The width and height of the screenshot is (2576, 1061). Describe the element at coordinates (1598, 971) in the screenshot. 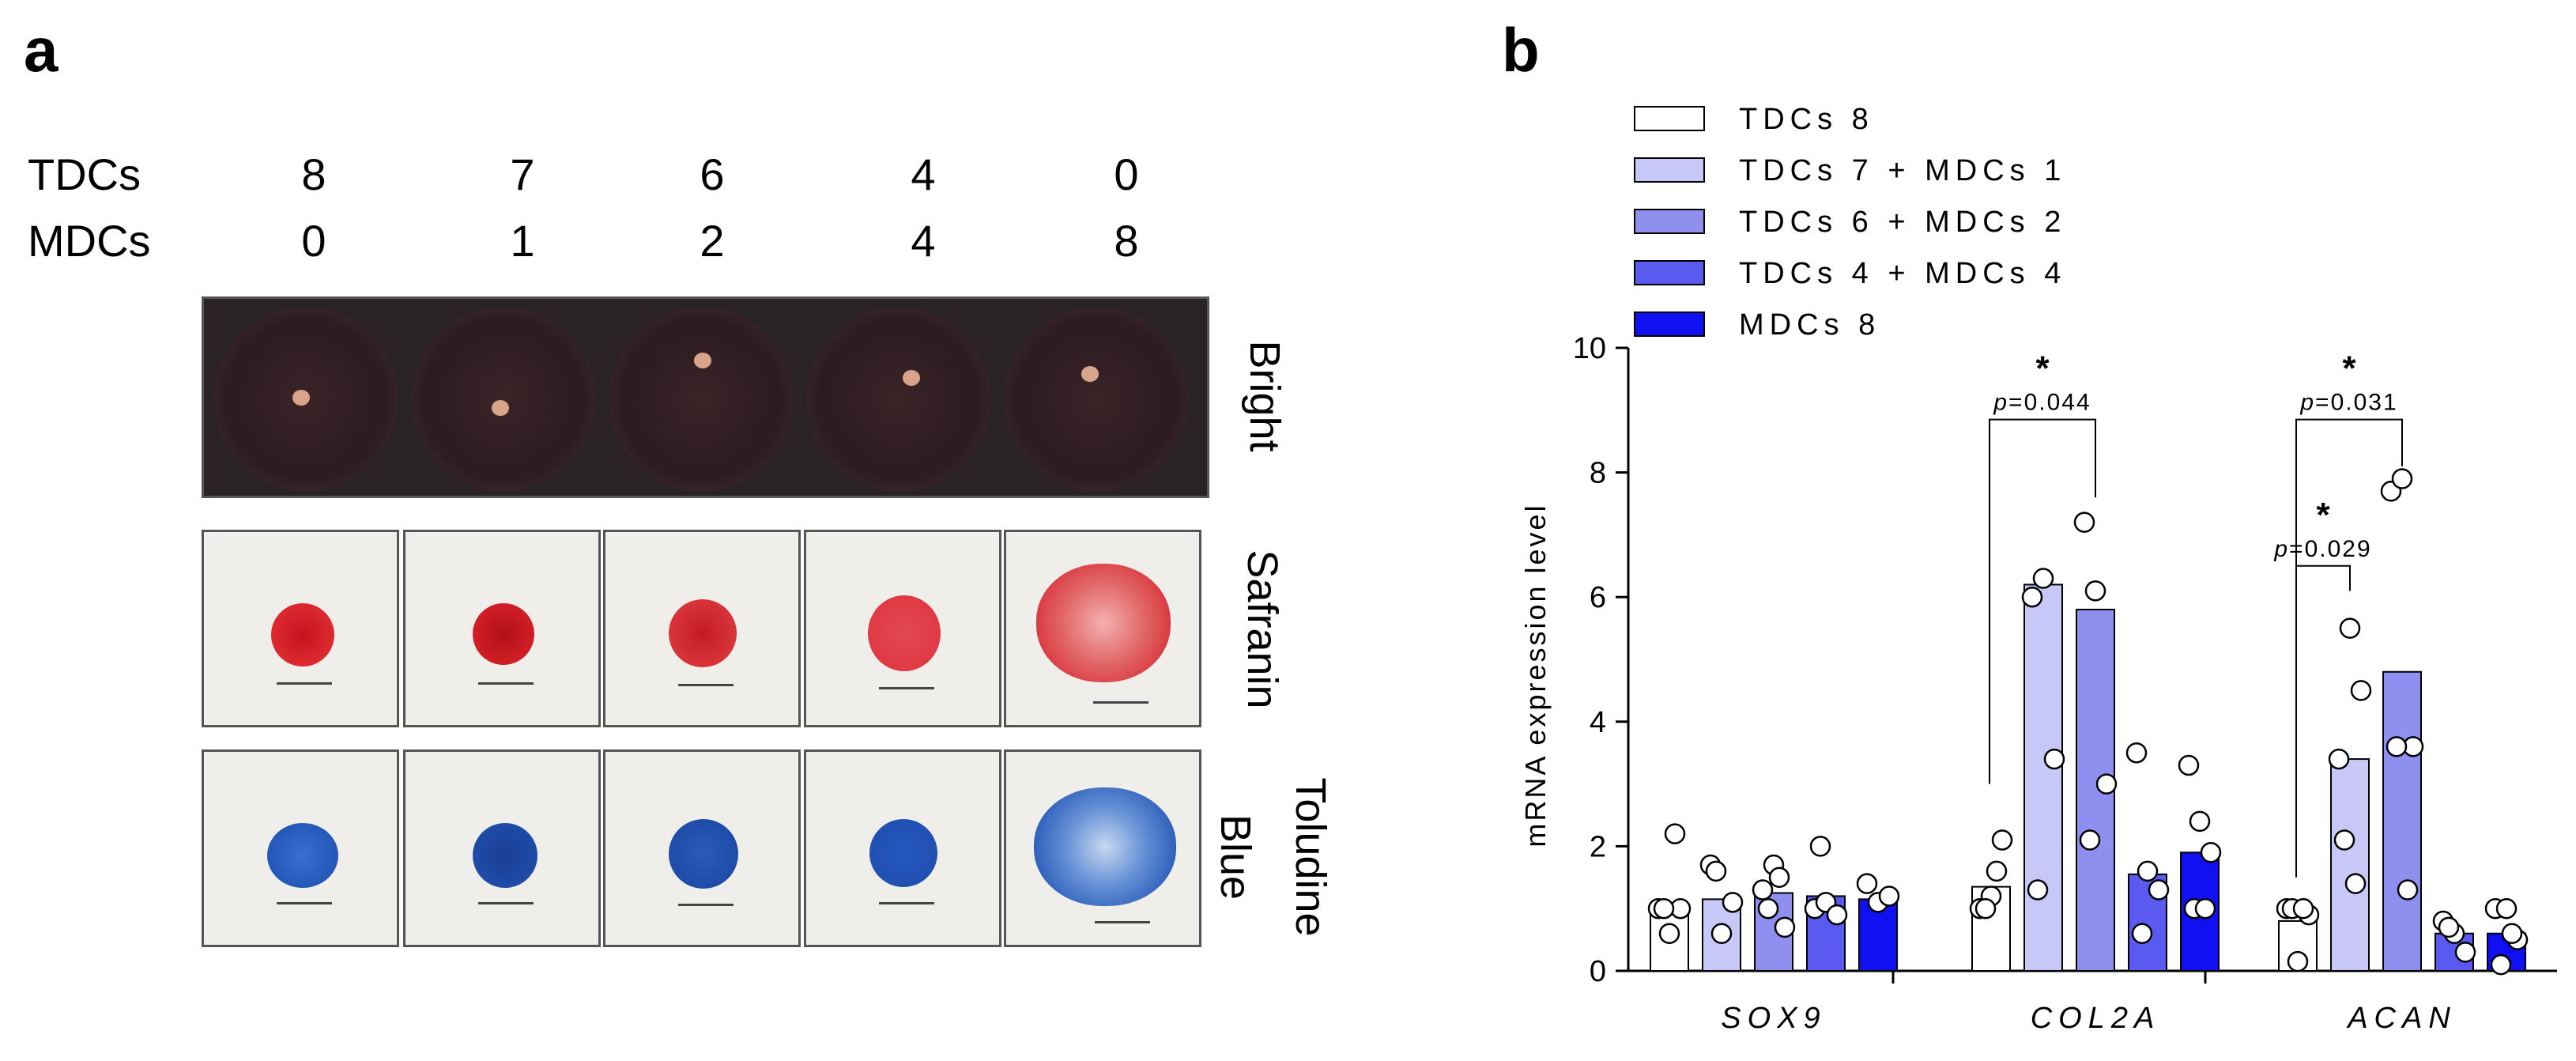

I see `y-tick-label: 0` at that location.